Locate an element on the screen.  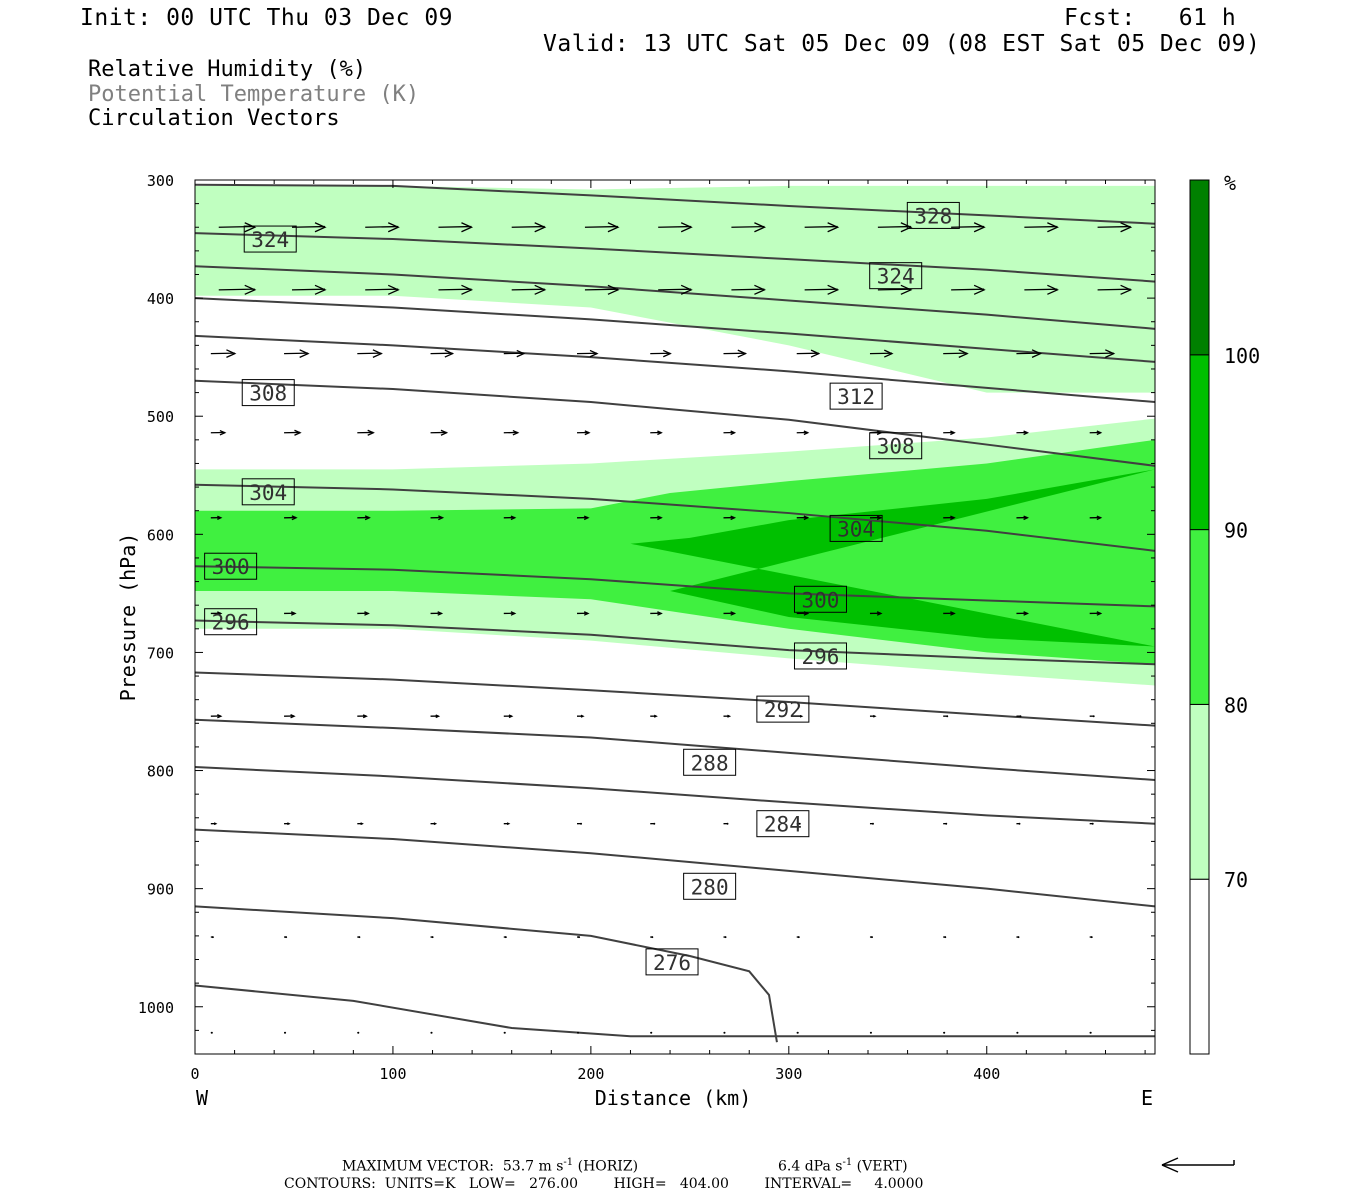
init-time: Init: 00 UTC Thu 03 Dec 09 is located at coordinates (267, 18).